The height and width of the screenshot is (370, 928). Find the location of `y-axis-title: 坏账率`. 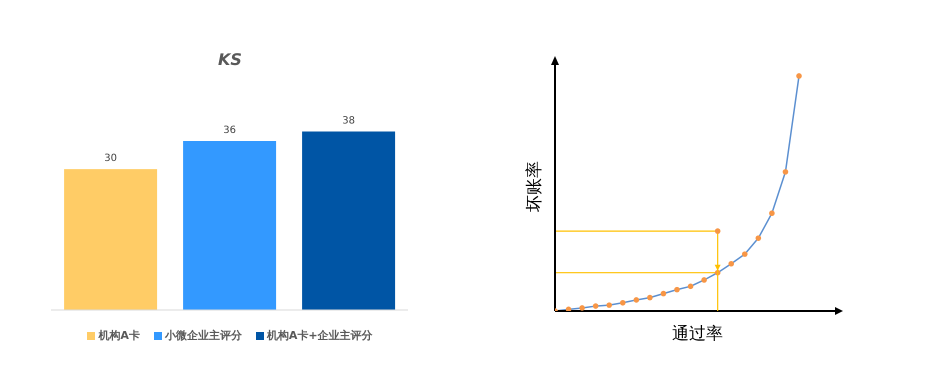

y-axis-title: 坏账率 is located at coordinates (535, 187).